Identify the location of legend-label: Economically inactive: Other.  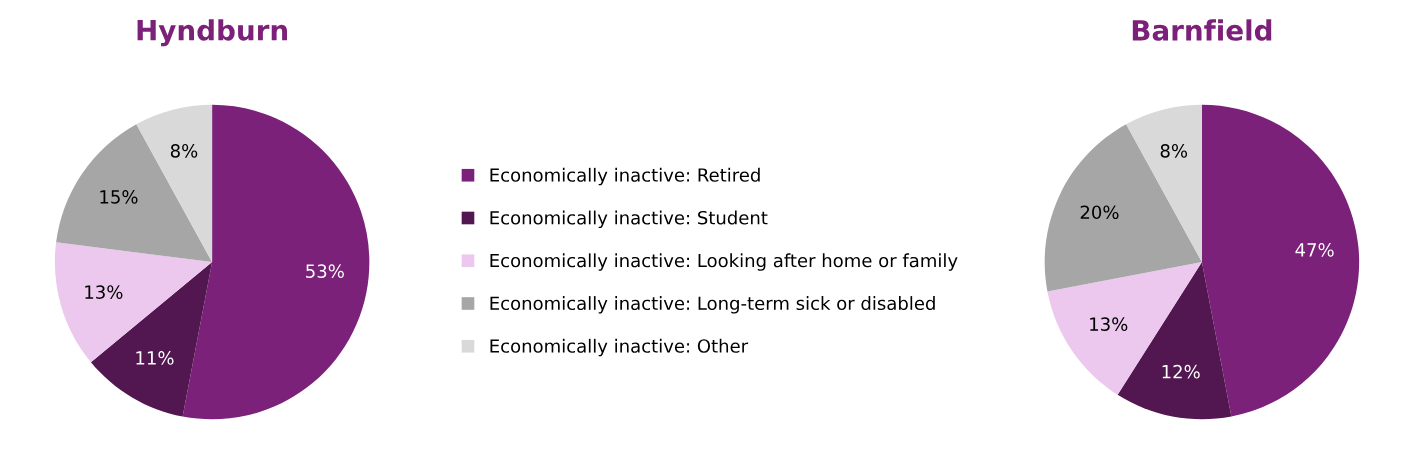
(619, 347).